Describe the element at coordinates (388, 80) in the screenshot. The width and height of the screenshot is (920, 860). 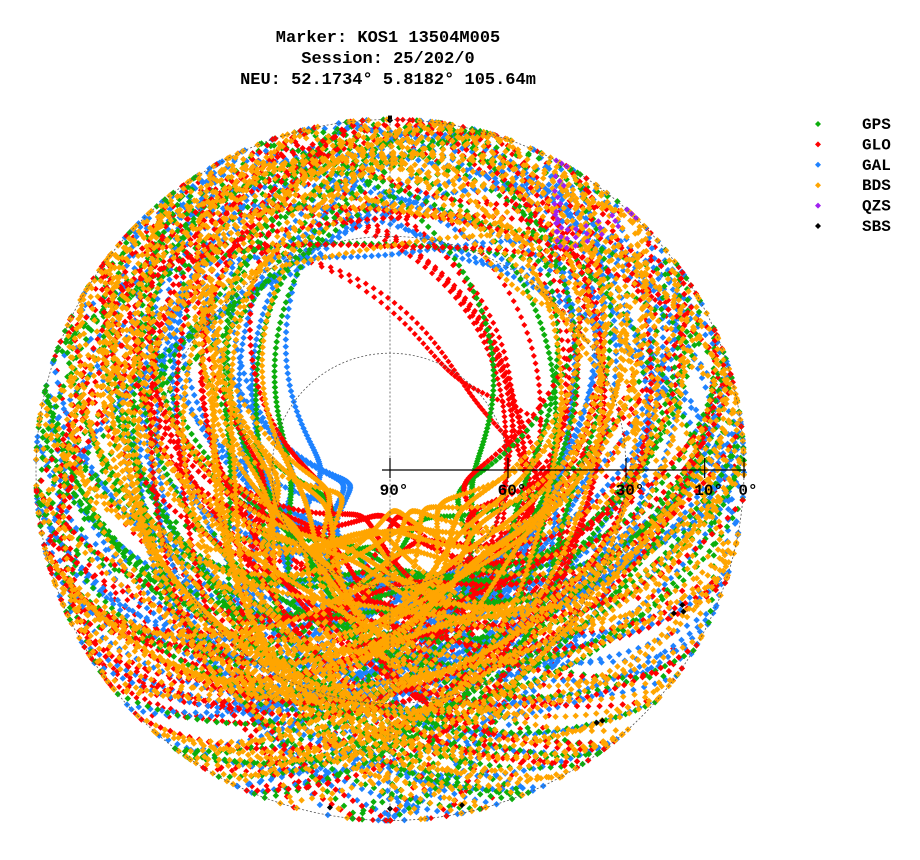
I see `title-position: NEU: 52.1734° 5.8182° 105.64m` at that location.